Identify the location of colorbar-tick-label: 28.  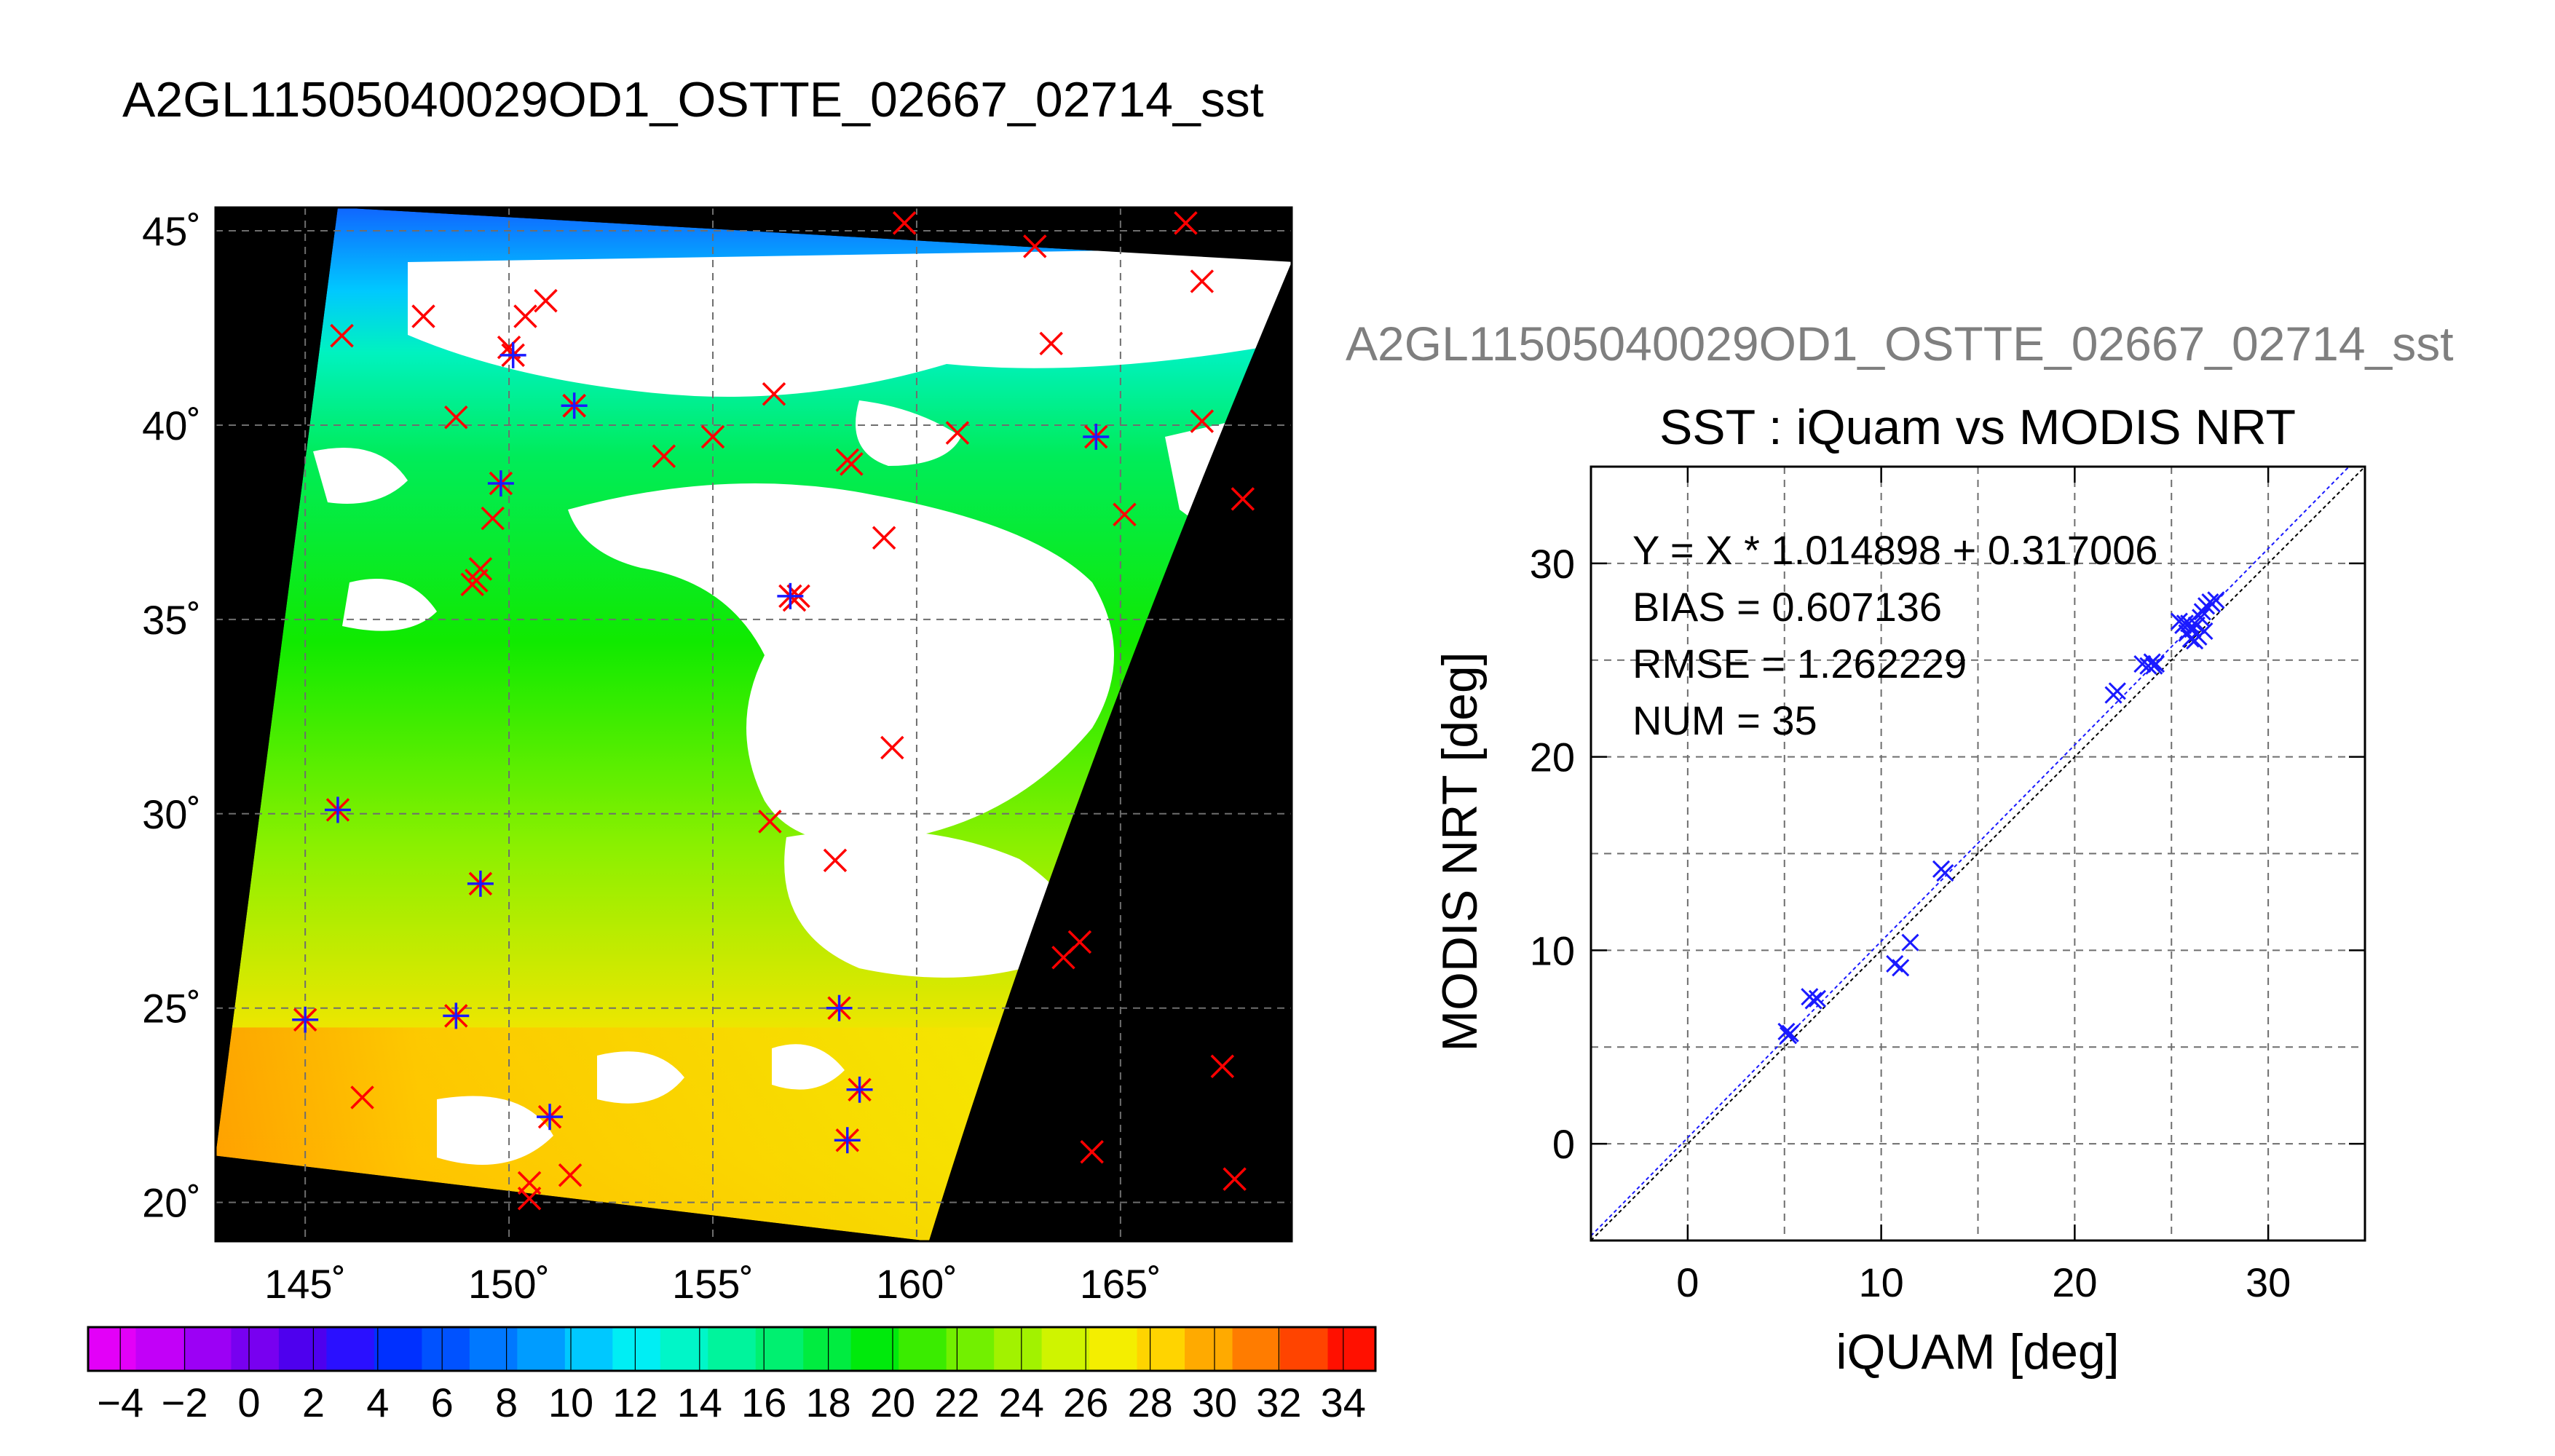
(1149, 1402).